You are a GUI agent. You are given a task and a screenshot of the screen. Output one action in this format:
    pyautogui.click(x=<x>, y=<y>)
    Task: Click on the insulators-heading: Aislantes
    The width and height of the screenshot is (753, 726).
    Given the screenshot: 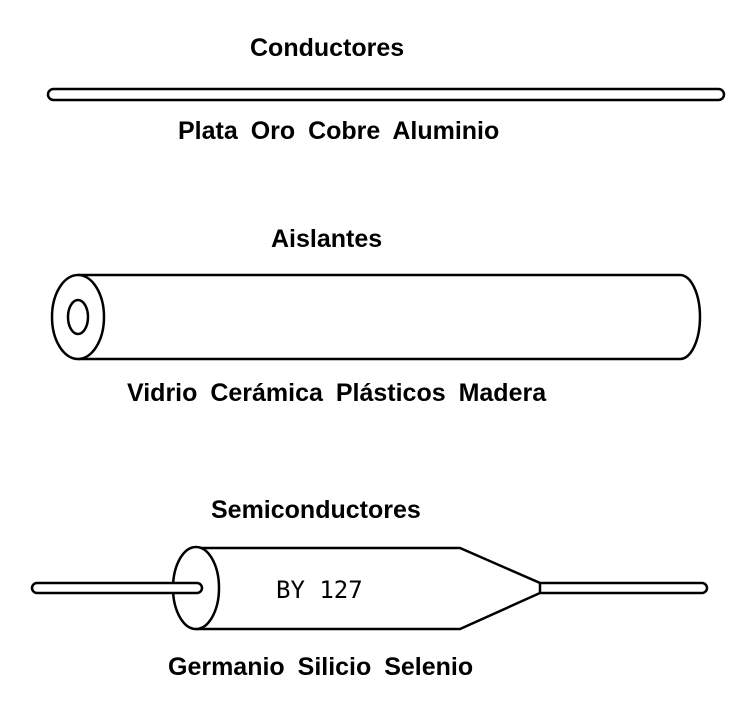 What is the action you would take?
    pyautogui.click(x=327, y=239)
    